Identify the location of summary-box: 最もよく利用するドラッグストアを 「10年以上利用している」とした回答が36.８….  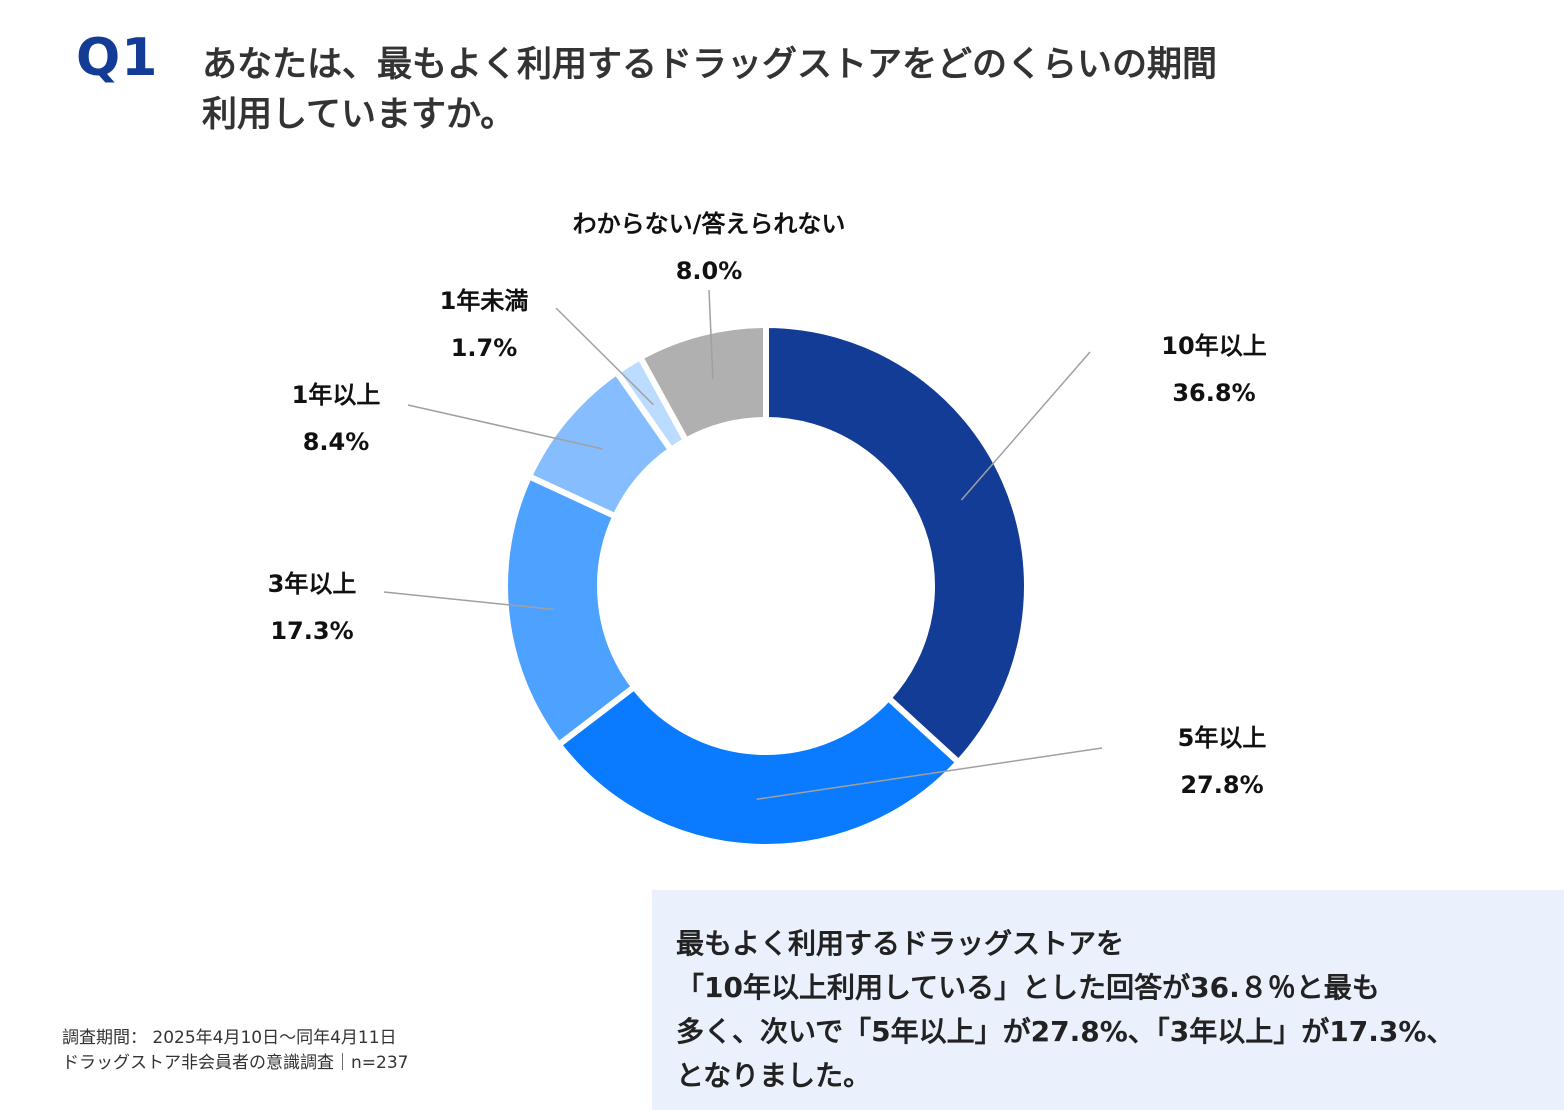
(1108, 1000).